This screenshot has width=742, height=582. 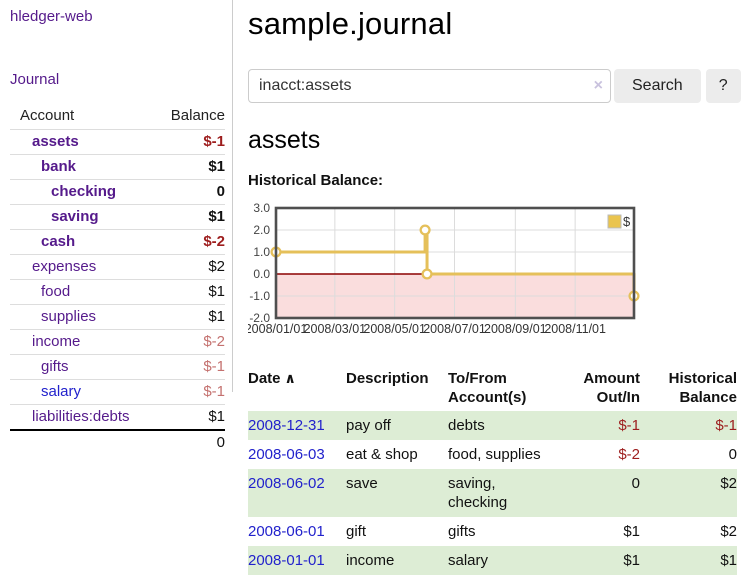 I want to click on account-link: cash, so click(x=58, y=241).